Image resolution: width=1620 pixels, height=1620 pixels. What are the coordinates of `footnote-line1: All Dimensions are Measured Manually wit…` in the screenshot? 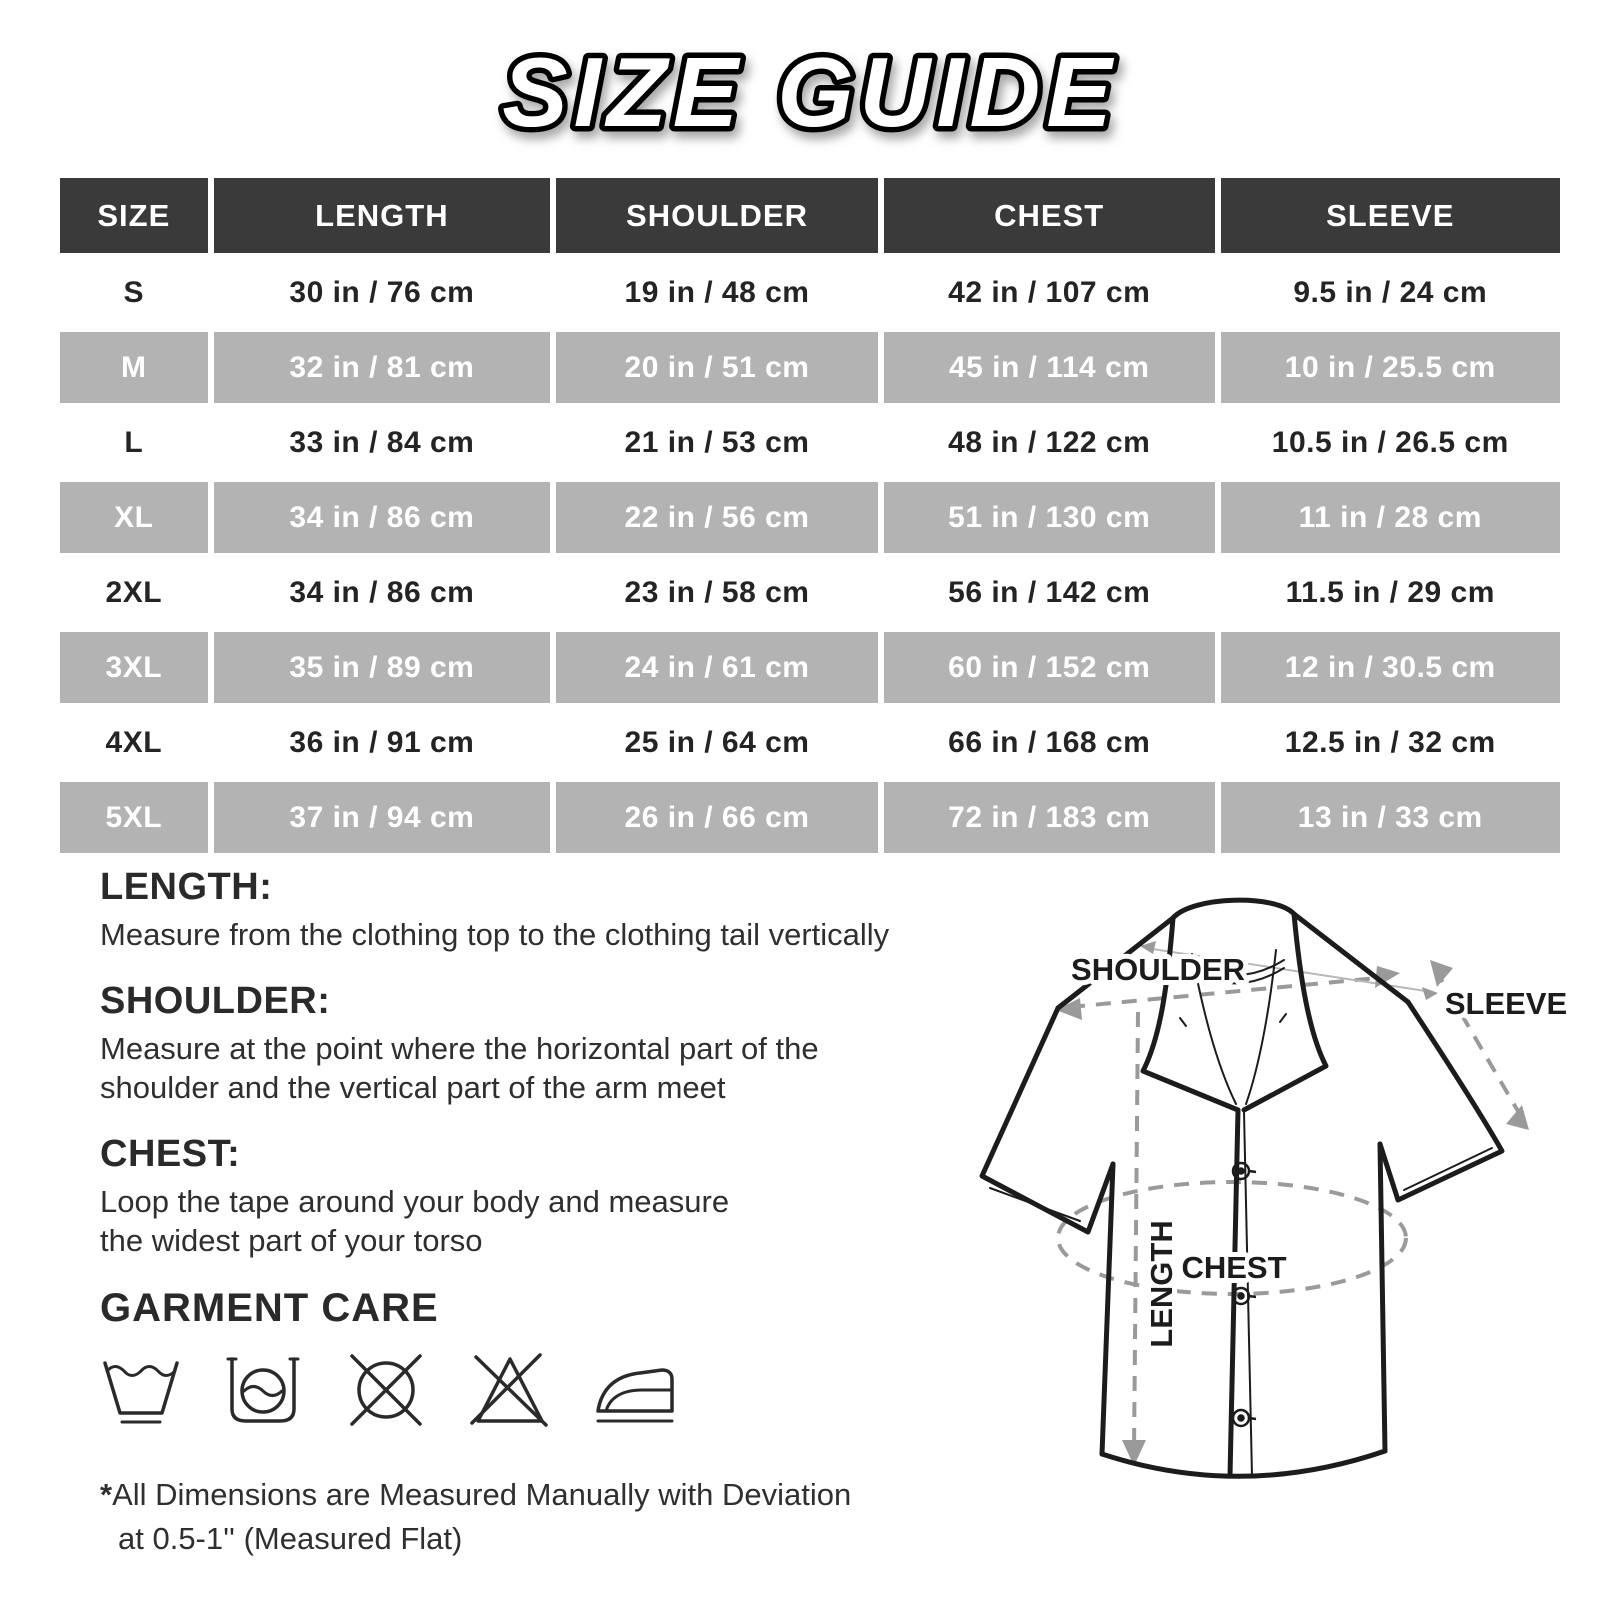 It's located at (482, 1495).